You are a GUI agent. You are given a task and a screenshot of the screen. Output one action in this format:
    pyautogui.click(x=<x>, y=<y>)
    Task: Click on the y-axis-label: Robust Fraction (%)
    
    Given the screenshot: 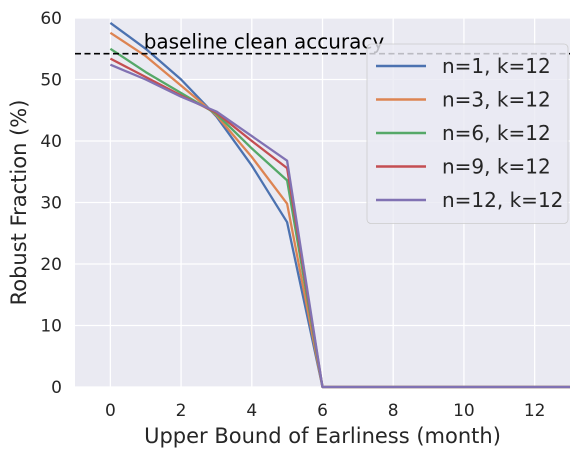 What is the action you would take?
    pyautogui.click(x=19, y=203)
    